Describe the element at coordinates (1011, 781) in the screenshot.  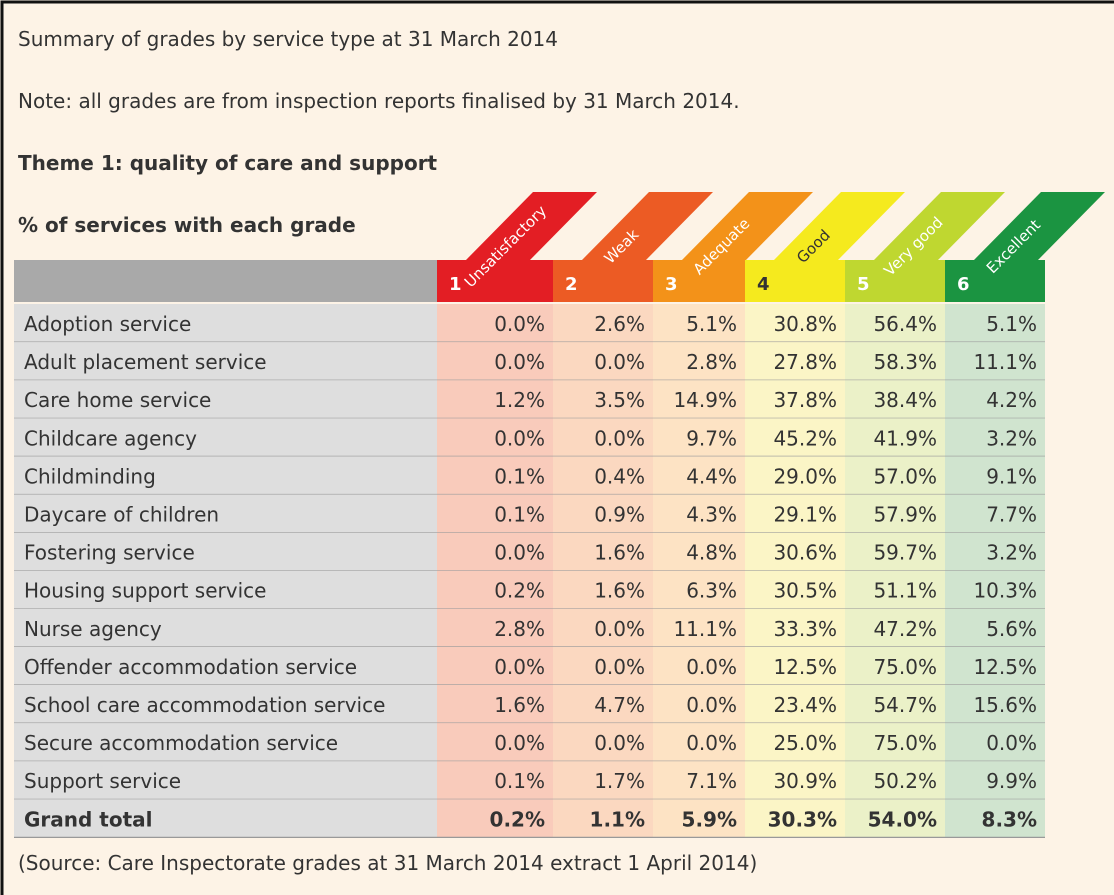
I see `cell-value: 9.9%` at that location.